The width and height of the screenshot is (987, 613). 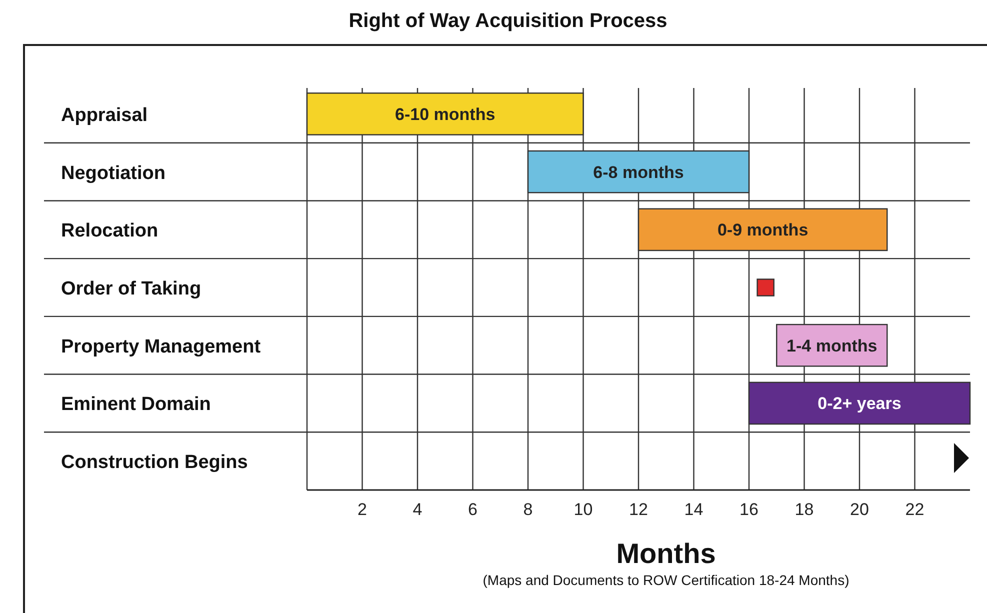 I want to click on x-tick-label: 12, so click(x=638, y=509).